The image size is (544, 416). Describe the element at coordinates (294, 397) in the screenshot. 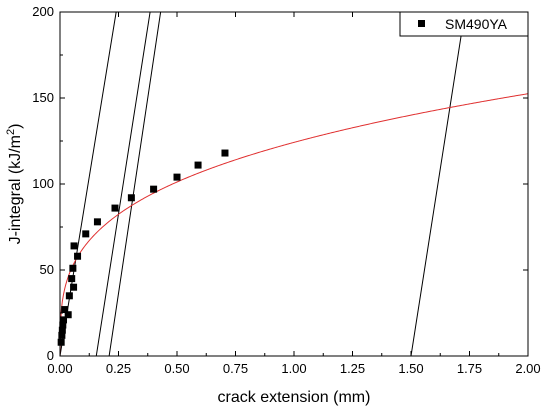

I see `x-axis-title: crack extension (mm)` at that location.